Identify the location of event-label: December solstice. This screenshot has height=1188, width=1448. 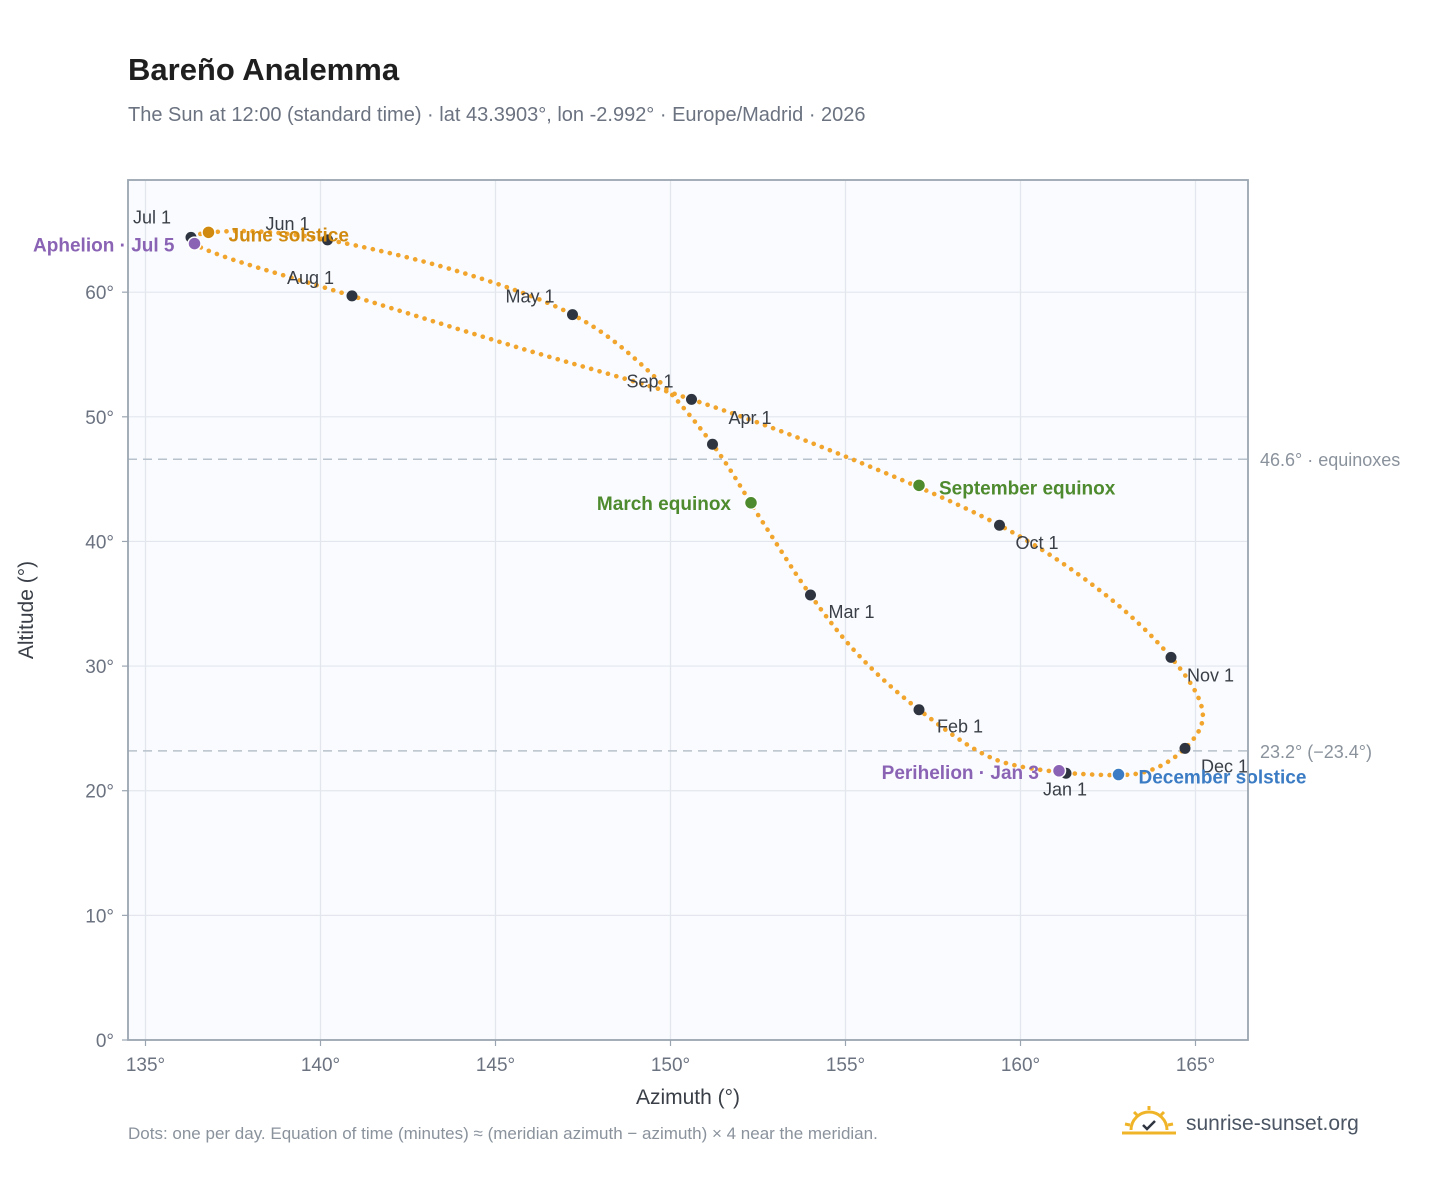
(1223, 778).